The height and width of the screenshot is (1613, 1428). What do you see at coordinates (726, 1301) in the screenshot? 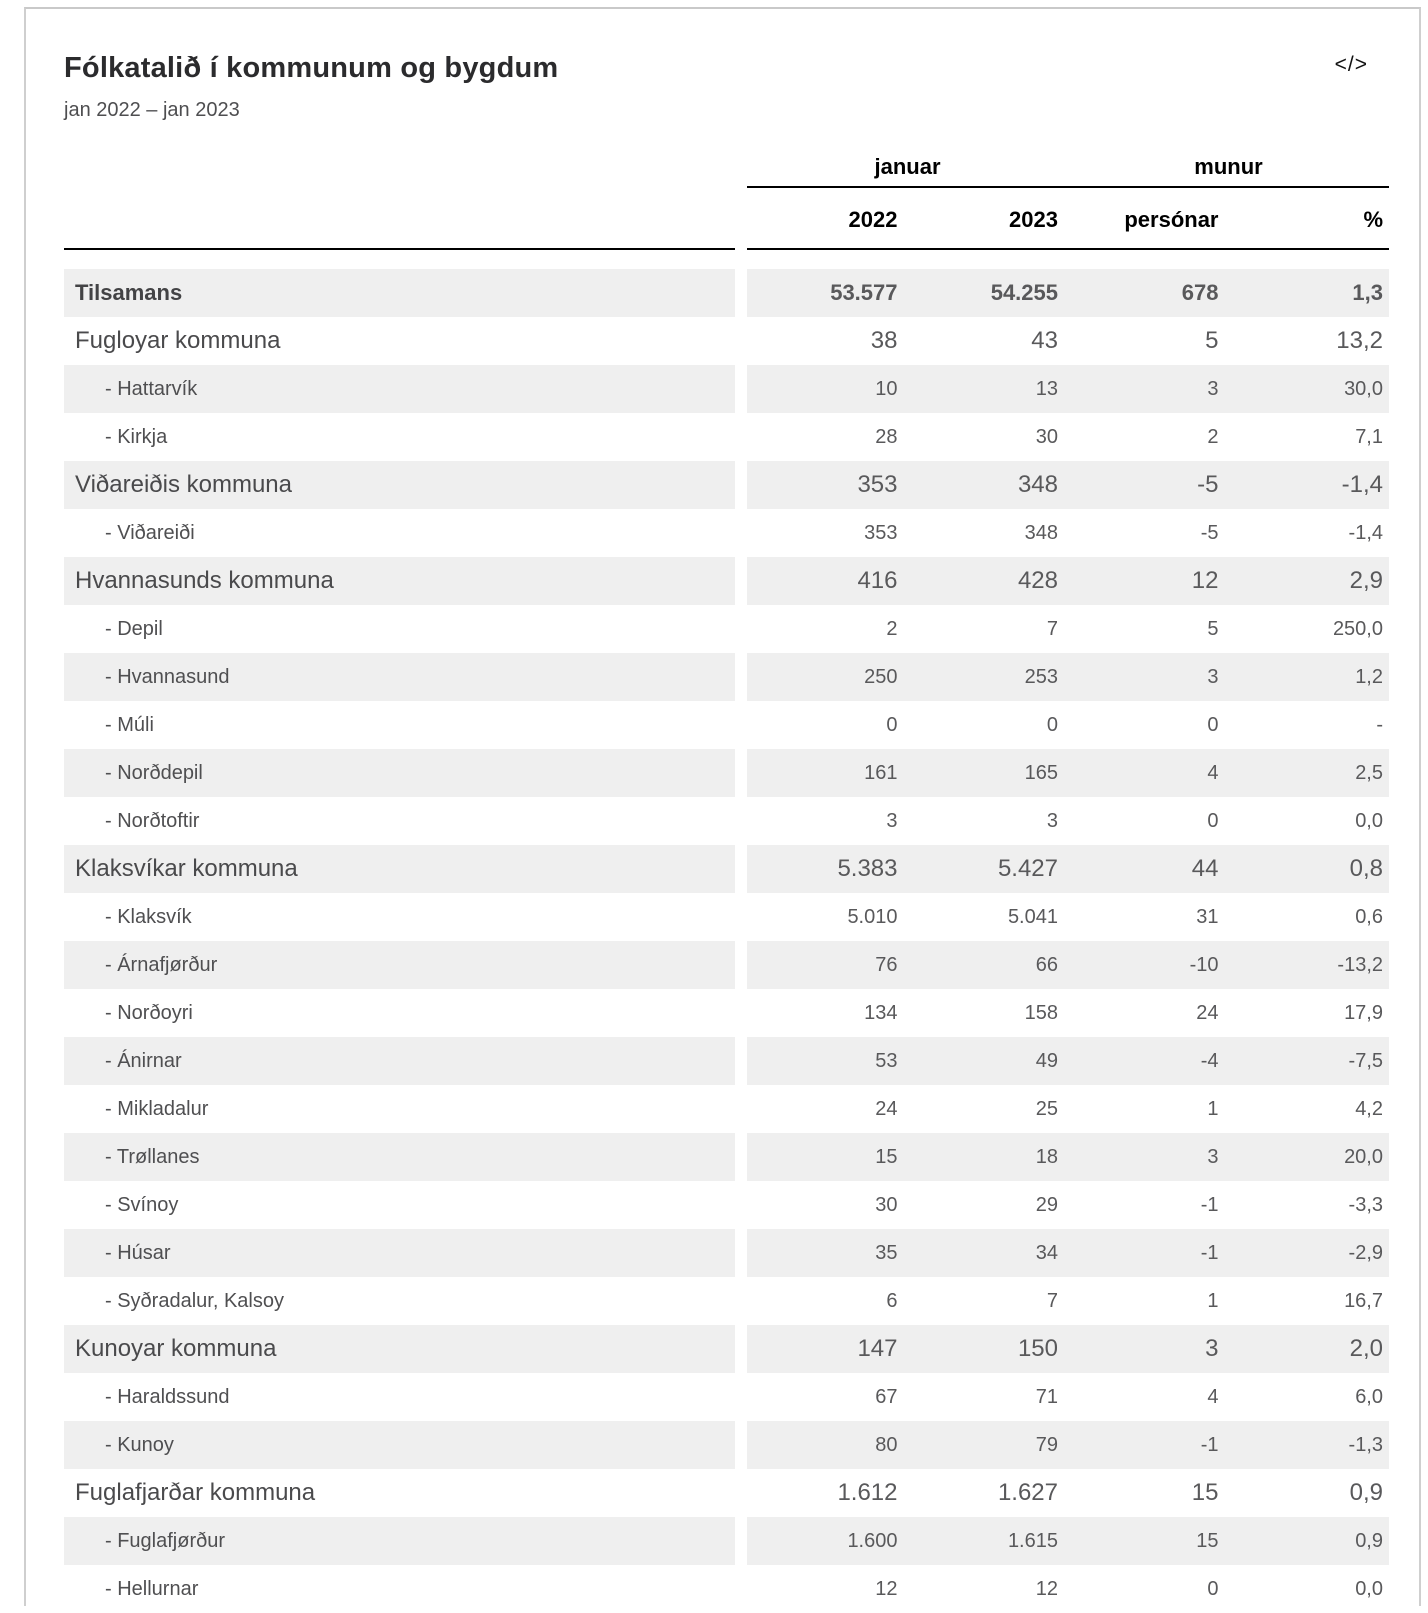
I see `table-row: - Syðradalur, Kalsoy 6 7 1 16,7` at bounding box center [726, 1301].